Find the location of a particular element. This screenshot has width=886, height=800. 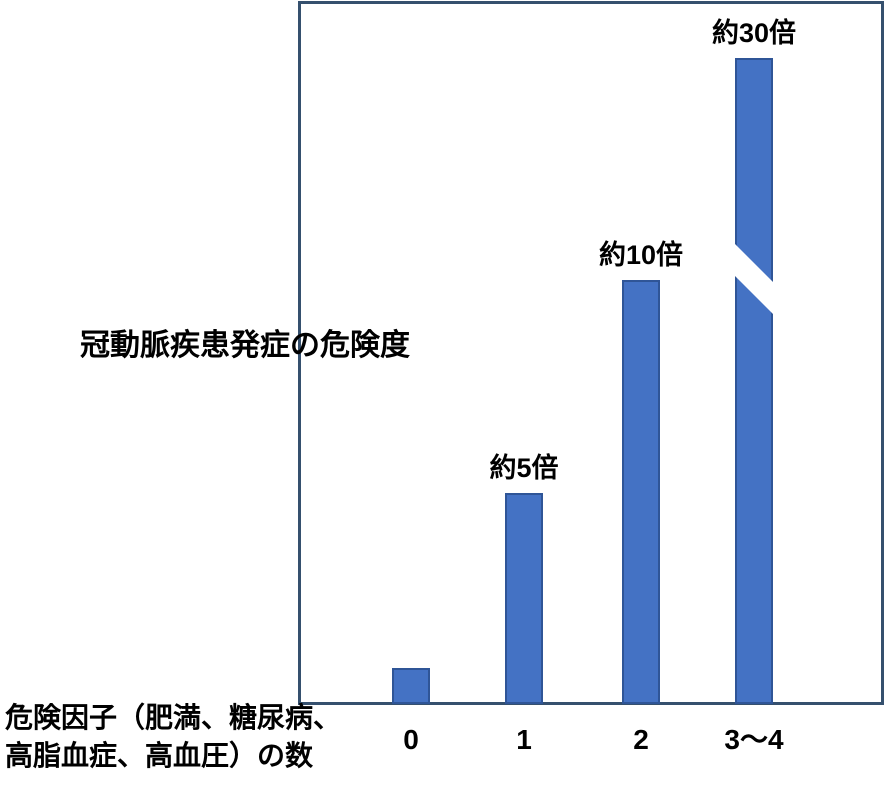

x-tick-label: 2 is located at coordinates (641, 739).